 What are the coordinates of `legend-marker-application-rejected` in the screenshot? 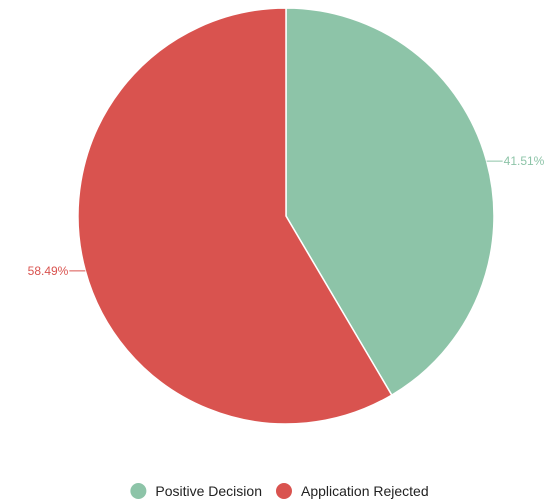 It's located at (283, 491).